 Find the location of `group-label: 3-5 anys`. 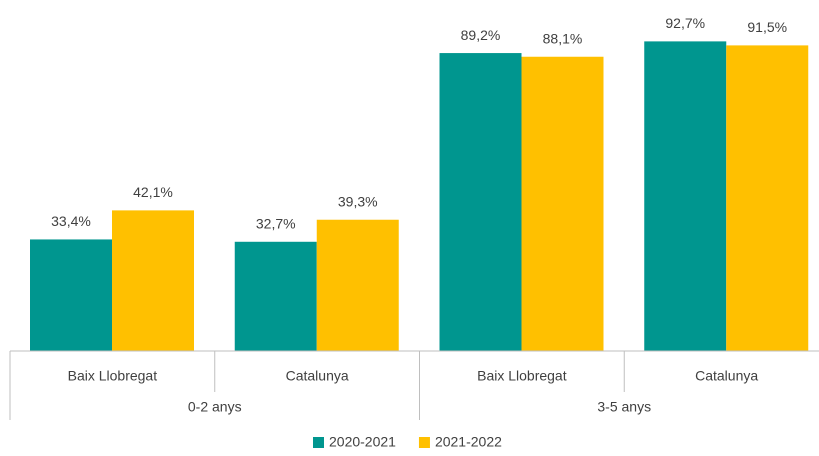

group-label: 3-5 anys is located at coordinates (624, 407).